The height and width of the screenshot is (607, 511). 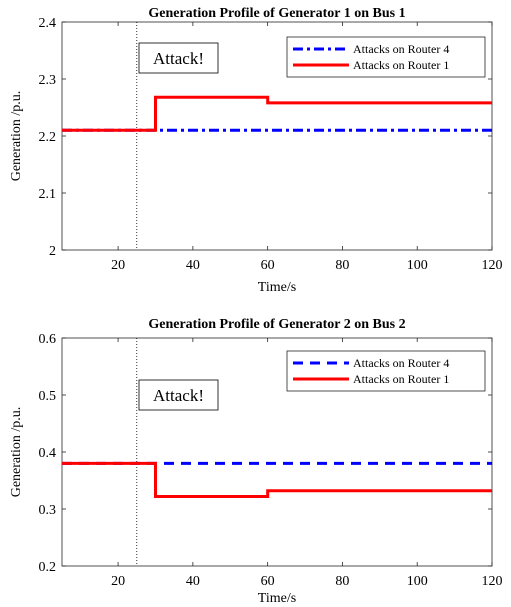 What do you see at coordinates (48, 510) in the screenshot?
I see `y-tick-label: 0.3` at bounding box center [48, 510].